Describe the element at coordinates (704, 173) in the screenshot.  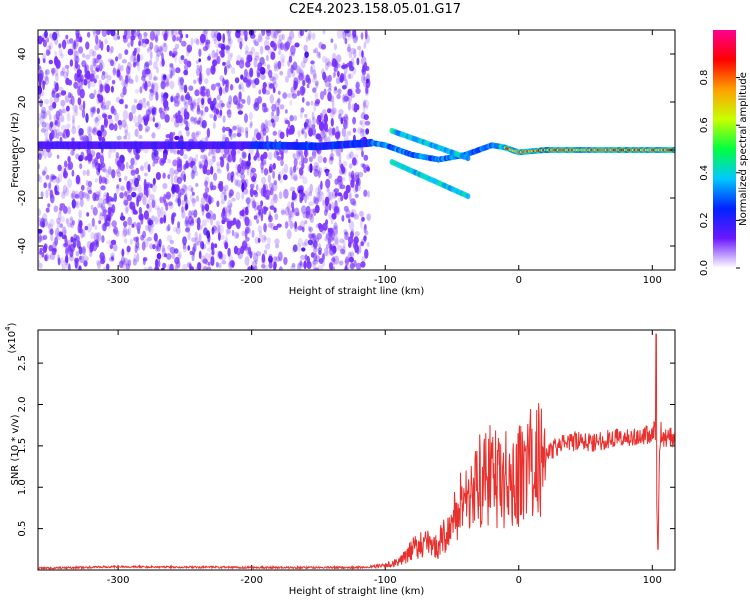
I see `colorbar-tick-label: 0.4` at that location.